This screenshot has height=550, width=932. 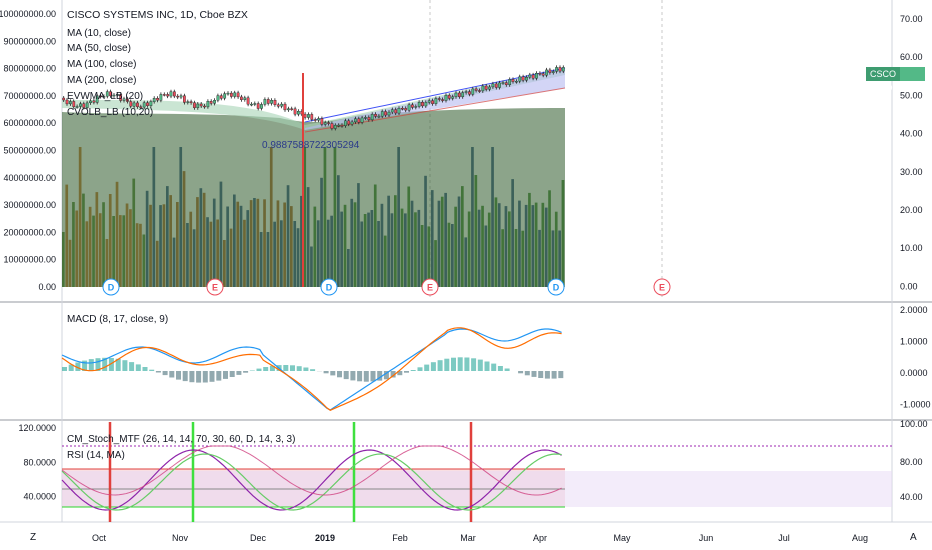 What do you see at coordinates (914, 310) in the screenshot?
I see `macd-axis-label: 2.0000` at bounding box center [914, 310].